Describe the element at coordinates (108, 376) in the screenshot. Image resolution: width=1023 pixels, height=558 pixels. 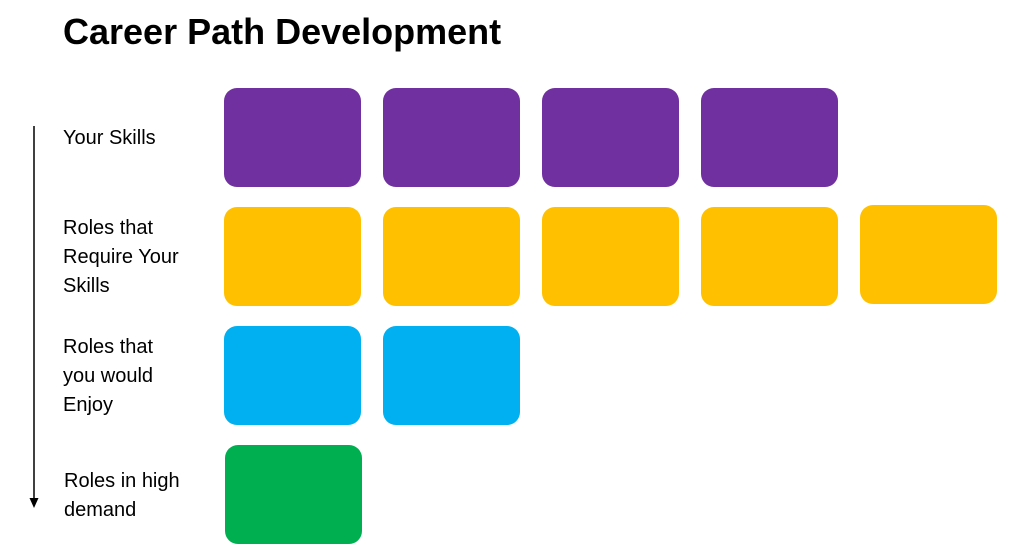
I see `row-label-roles-enjoy: Roles that you would Enjoy` at that location.